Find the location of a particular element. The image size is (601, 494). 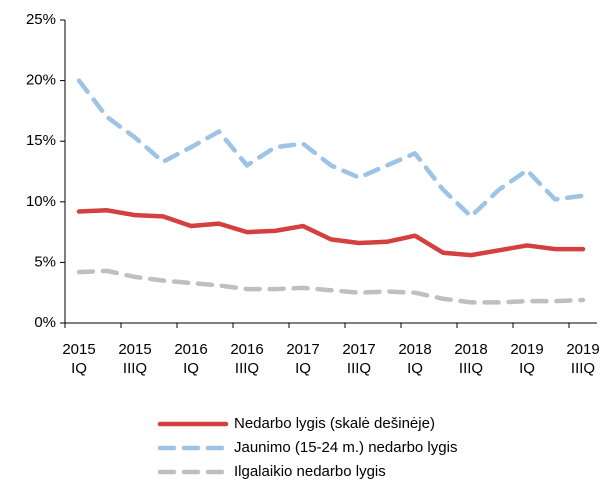

y-tick-label: 20% is located at coordinates (41, 80).